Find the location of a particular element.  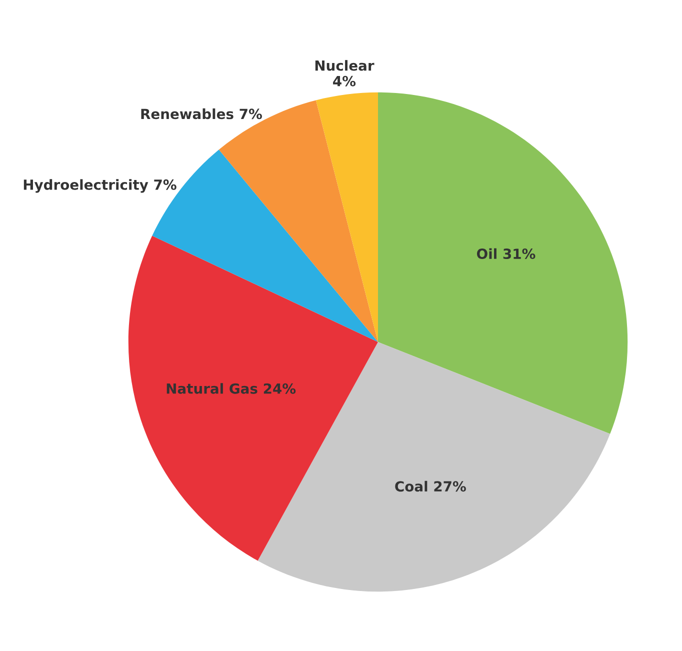

slice-label: Hydroelectricity 7% is located at coordinates (100, 186).